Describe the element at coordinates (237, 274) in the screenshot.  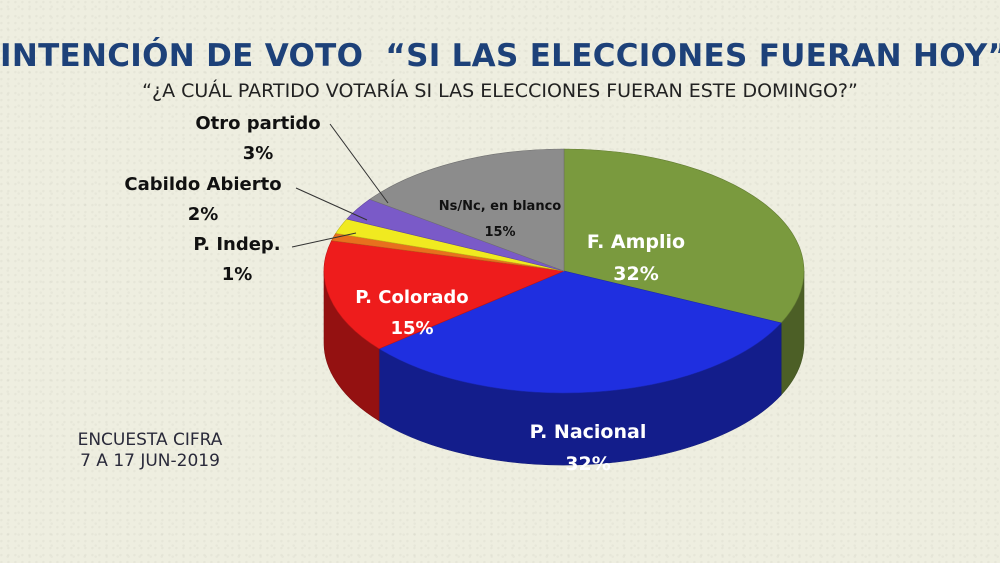
I see `slice-value-p-indep: 1%` at that location.